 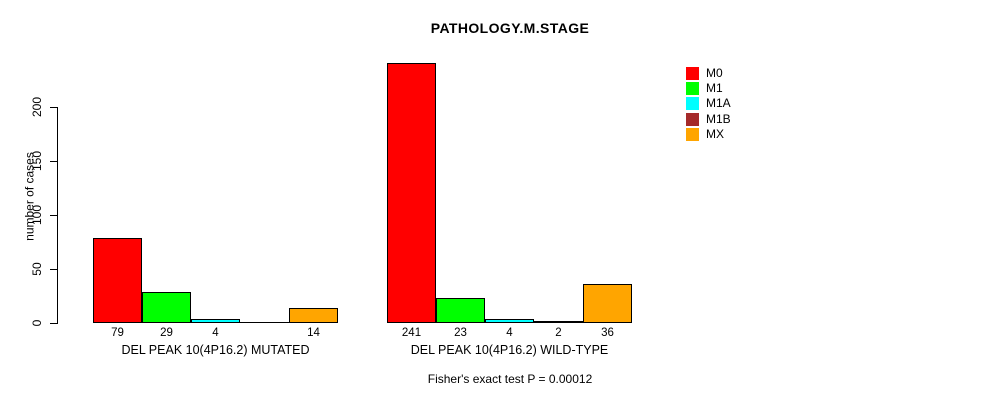 I want to click on annotation-text: Fisher's exact test P = 0.00012, so click(x=510, y=379).